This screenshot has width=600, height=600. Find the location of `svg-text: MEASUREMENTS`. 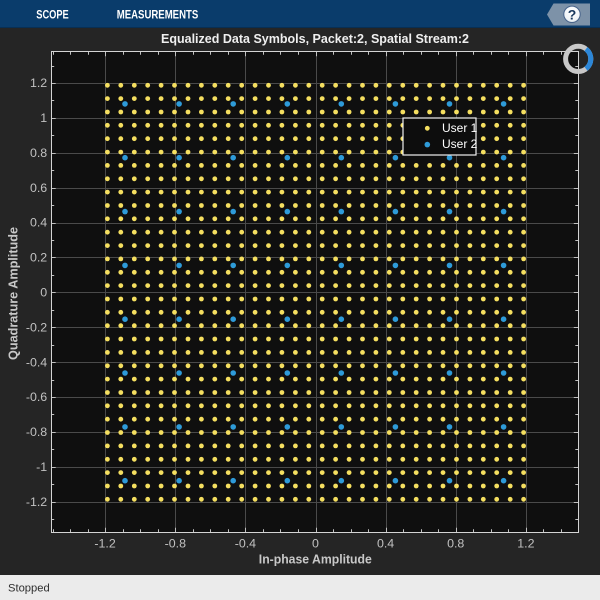

svg-text: MEASUREMENTS is located at coordinates (158, 15).